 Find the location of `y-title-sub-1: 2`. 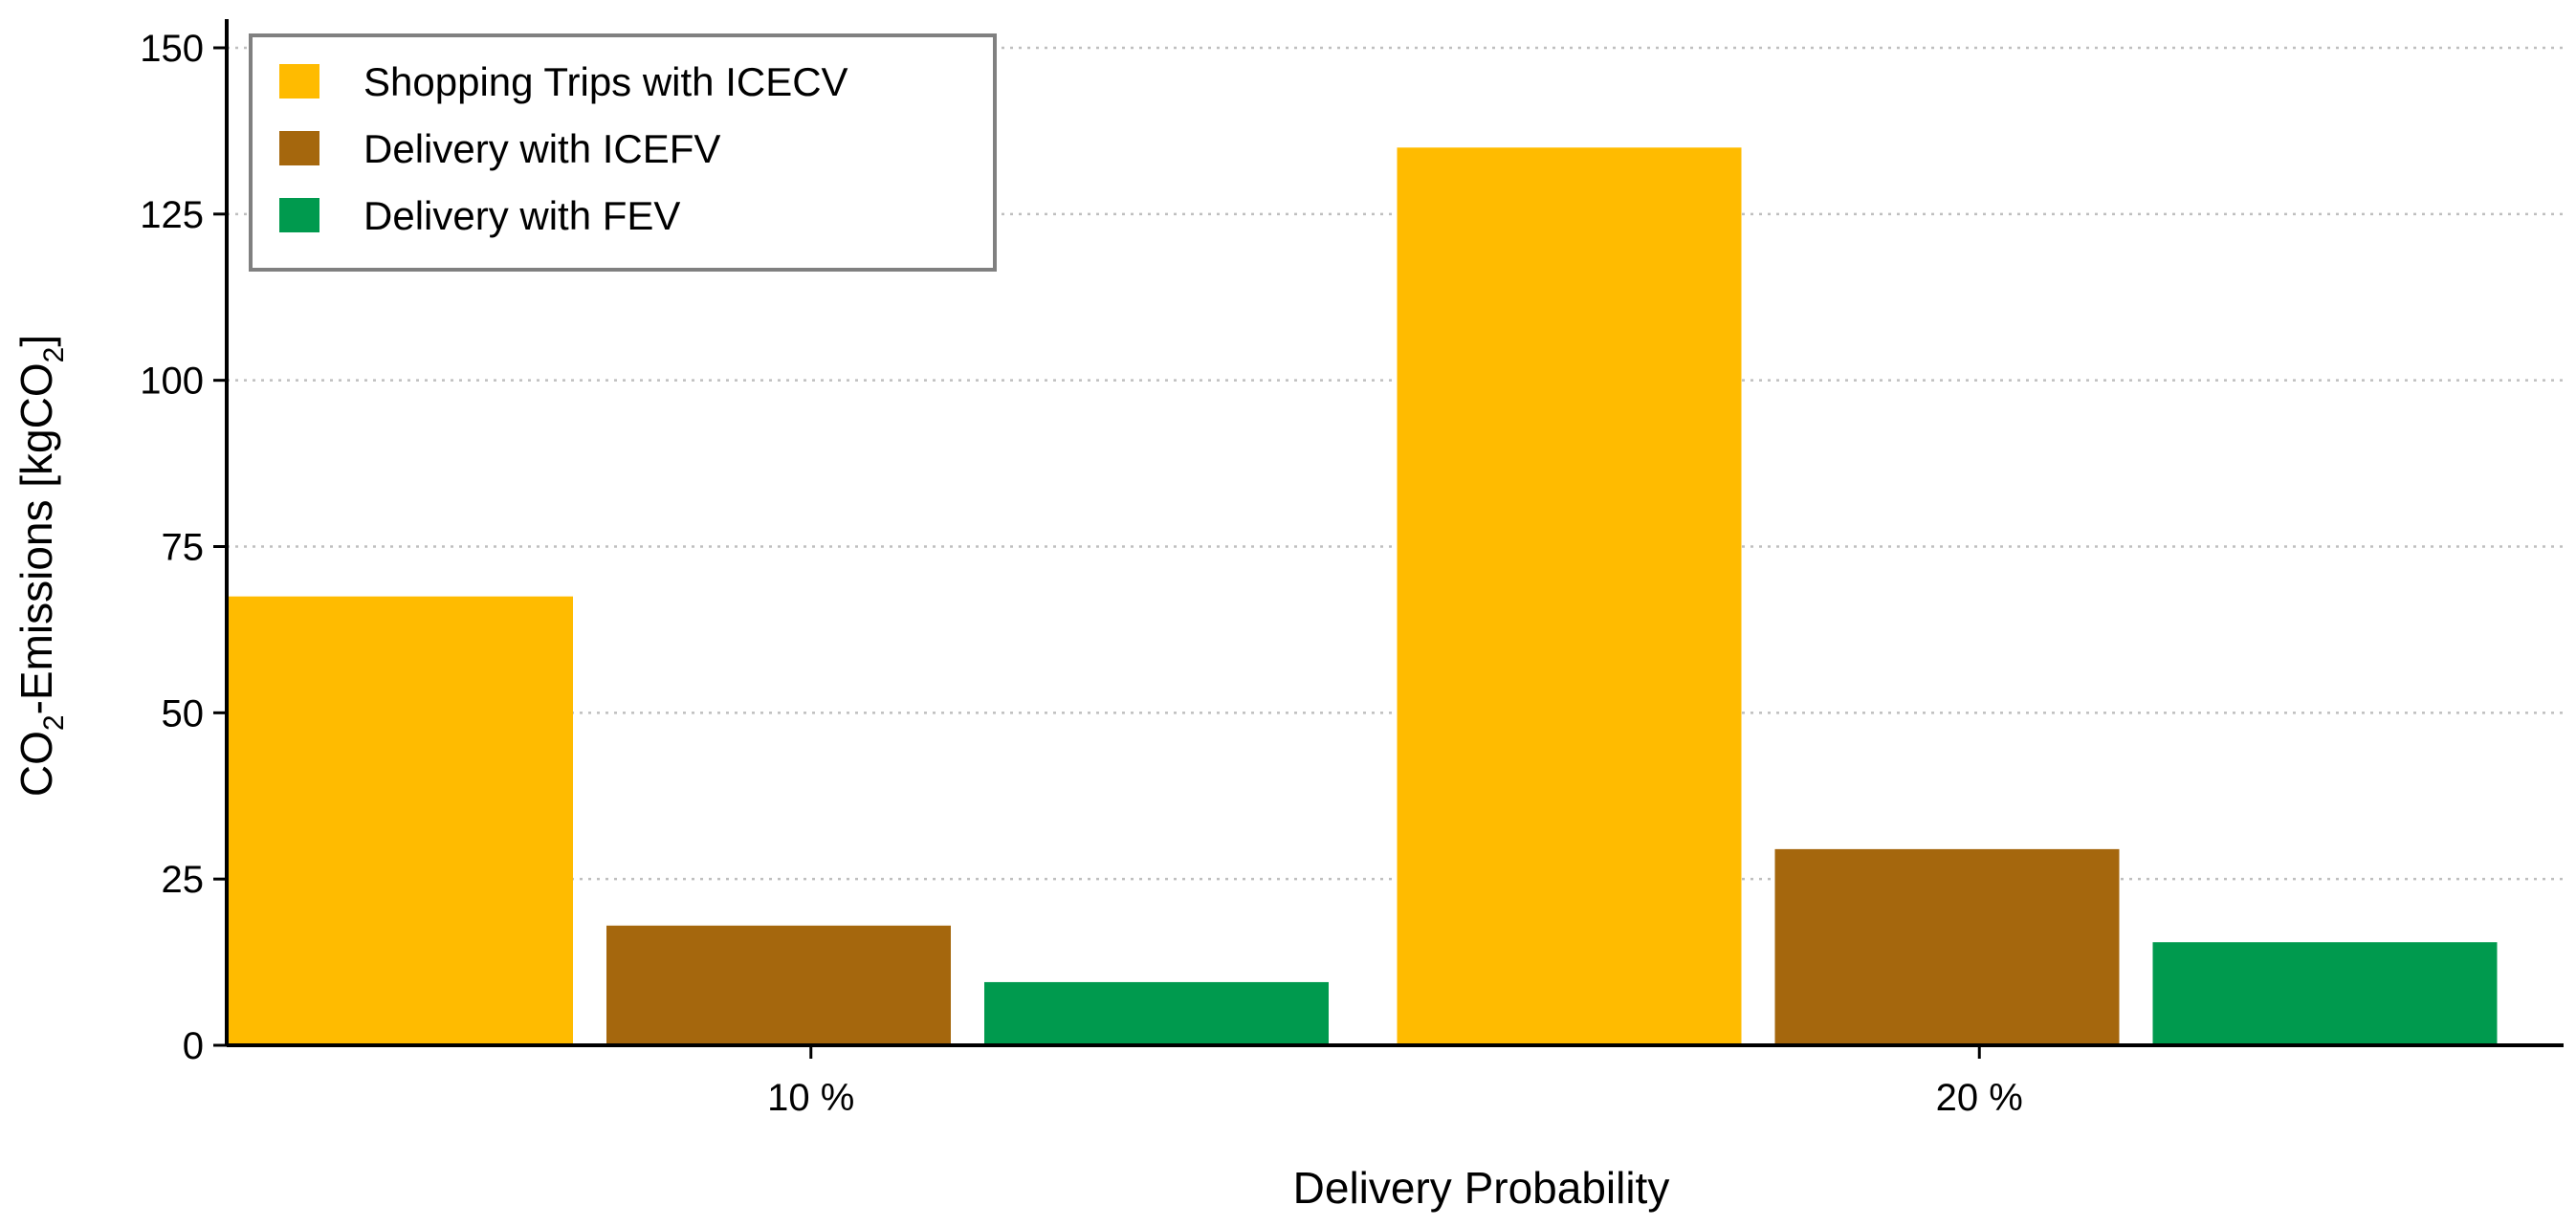

y-title-sub-1: 2 is located at coordinates (54, 722).